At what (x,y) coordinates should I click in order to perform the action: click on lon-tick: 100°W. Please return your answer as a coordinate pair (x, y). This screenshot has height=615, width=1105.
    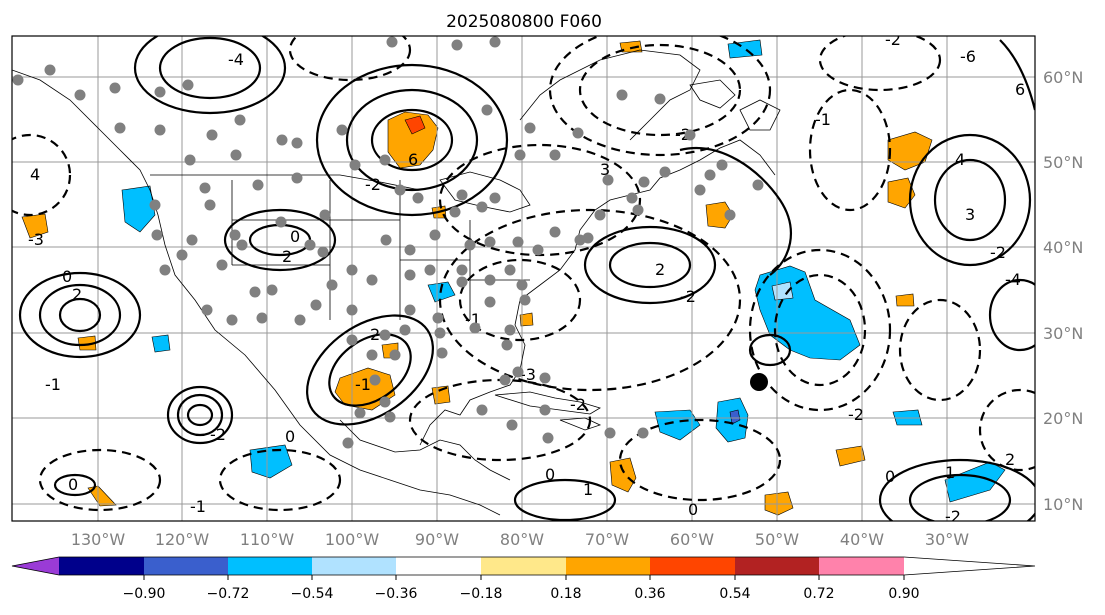
    Looking at the image, I should click on (352, 539).